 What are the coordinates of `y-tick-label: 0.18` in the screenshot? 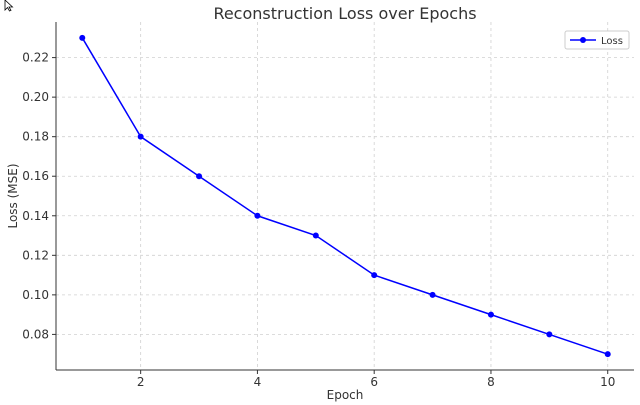 It's located at (35, 137).